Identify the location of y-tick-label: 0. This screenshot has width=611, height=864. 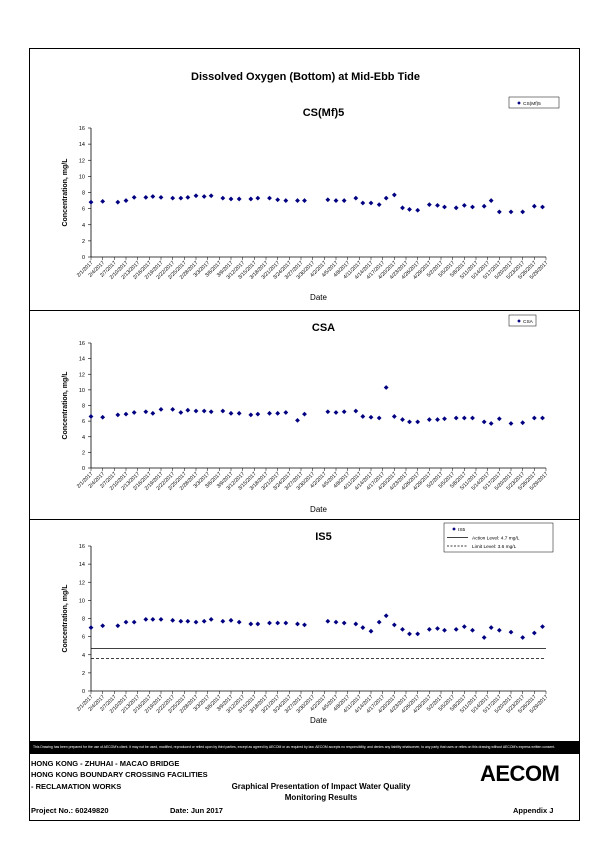
(83, 258).